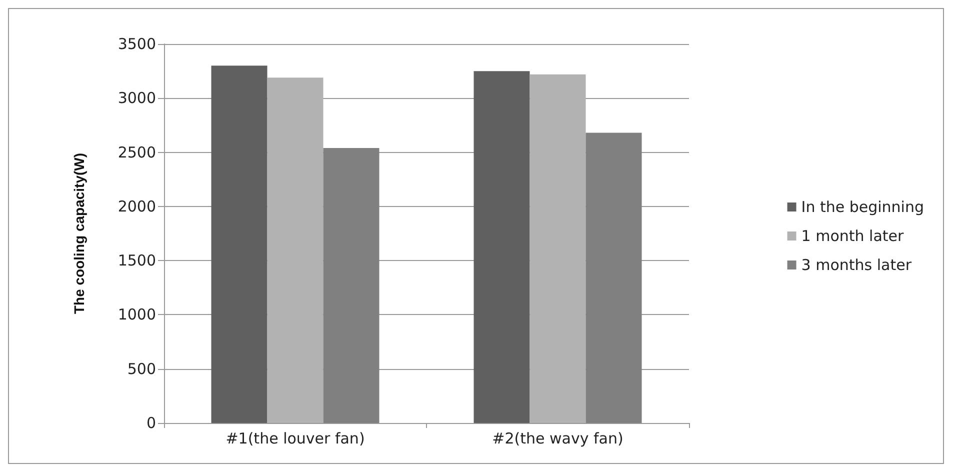 The height and width of the screenshot is (474, 954). Describe the element at coordinates (137, 152) in the screenshot. I see `y-tick-label: 2500` at that location.